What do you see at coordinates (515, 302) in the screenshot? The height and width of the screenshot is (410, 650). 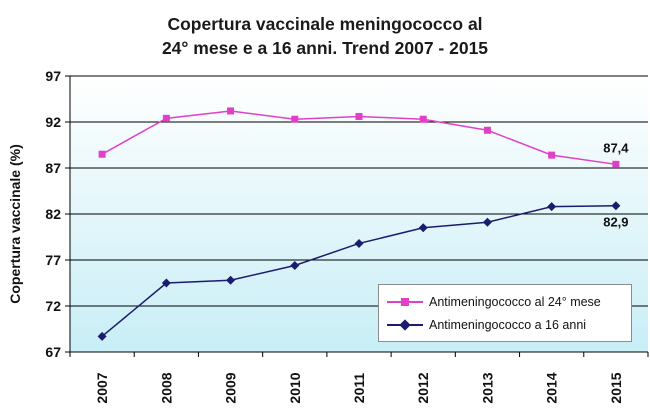 I see `legend-label-24-mese: Antimeningococco al 24° mese` at bounding box center [515, 302].